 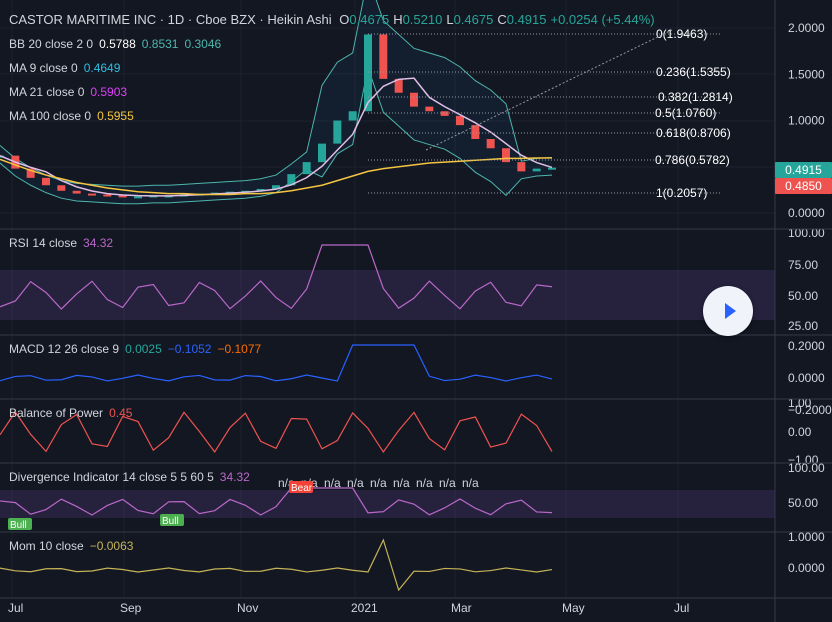 I want to click on time-label: May, so click(x=573, y=608).